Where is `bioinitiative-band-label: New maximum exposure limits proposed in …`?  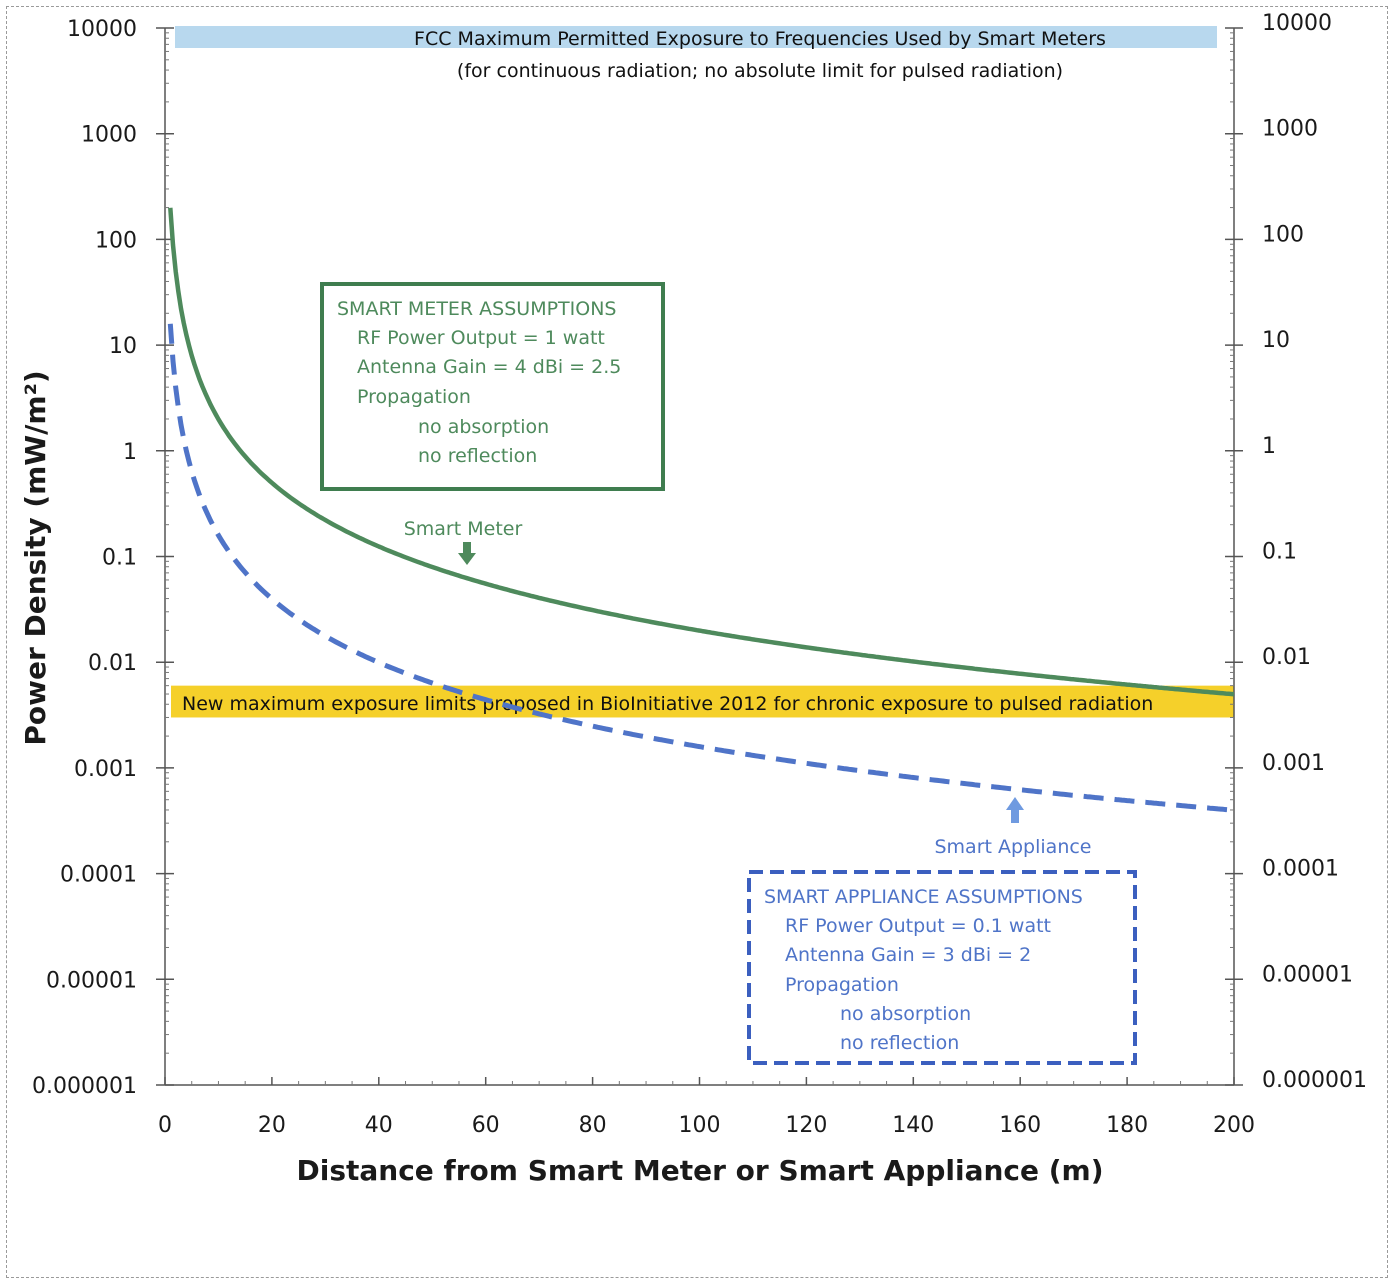 bioinitiative-band-label: New maximum exposure limits proposed in … is located at coordinates (667, 704).